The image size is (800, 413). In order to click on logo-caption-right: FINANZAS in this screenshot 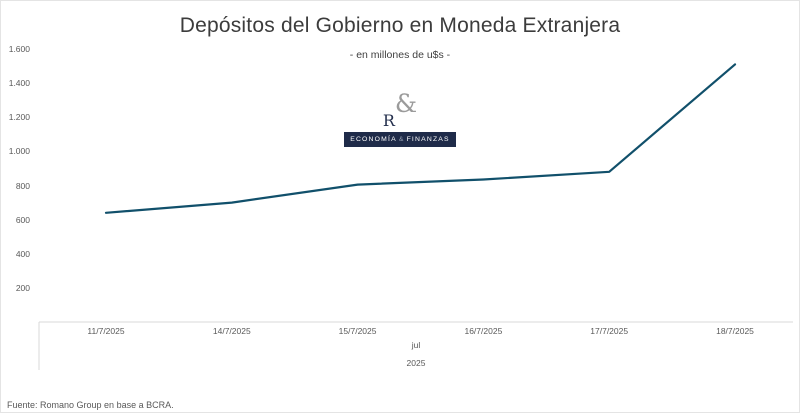, I will do `click(428, 139)`.